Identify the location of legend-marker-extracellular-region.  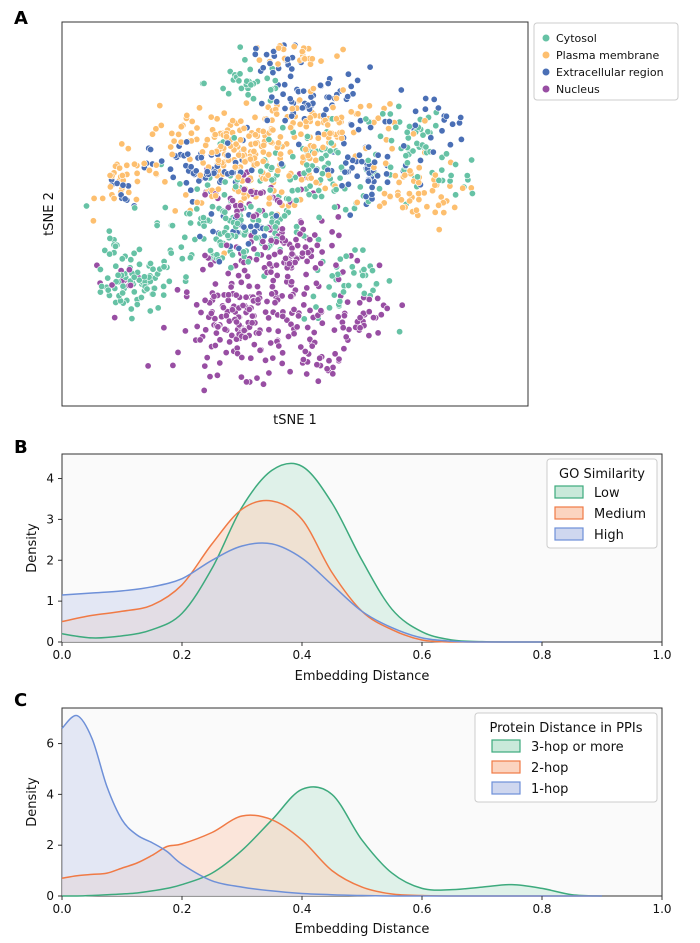
(546, 72).